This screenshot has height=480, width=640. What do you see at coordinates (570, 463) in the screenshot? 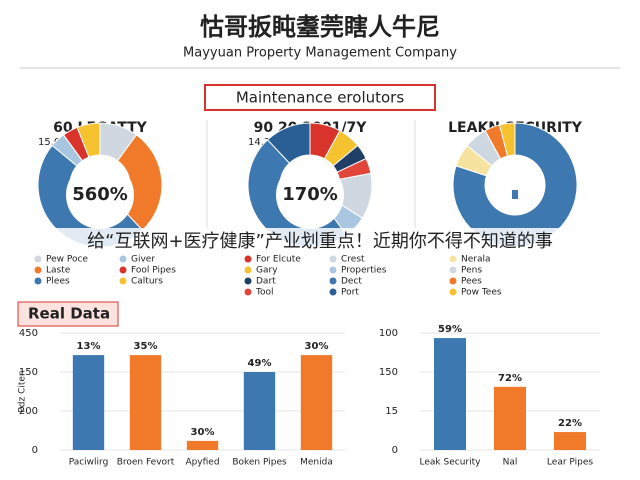
I see `x-tick-label: Lear Pipes` at bounding box center [570, 463].